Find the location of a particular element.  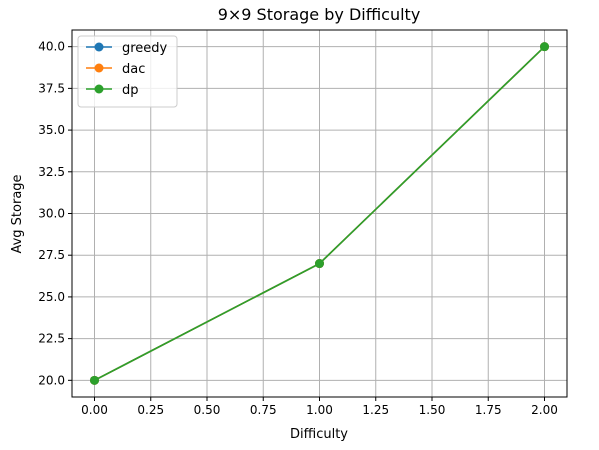

y-tick-label: 27.5 is located at coordinates (51, 255).